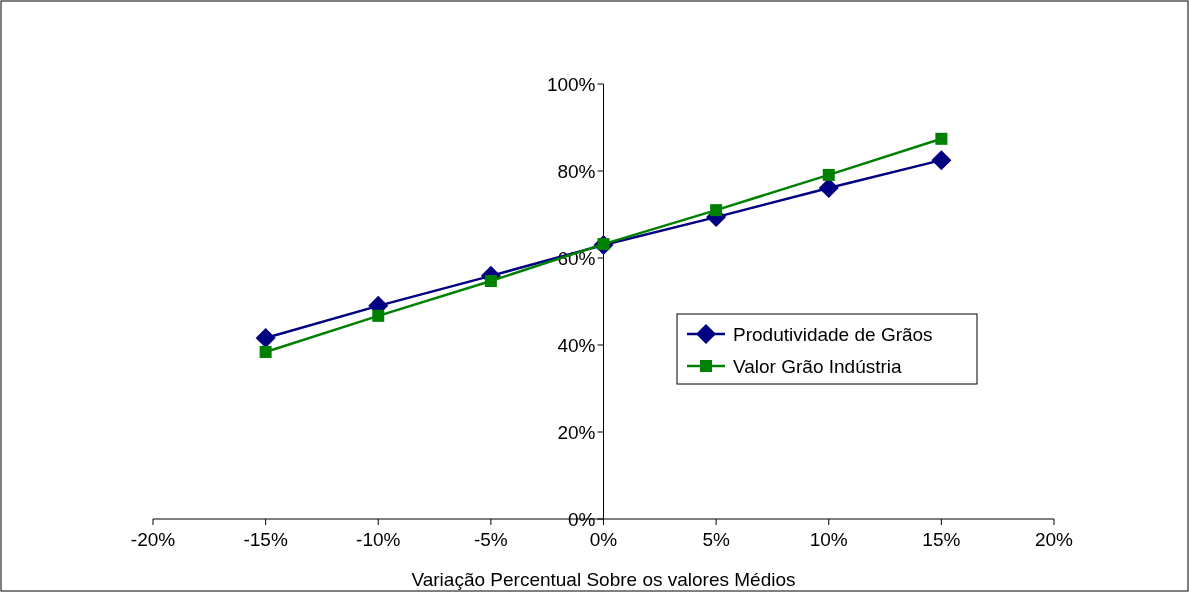 The image size is (1189, 592). I want to click on y-tick-label: 80%, so click(576, 171).